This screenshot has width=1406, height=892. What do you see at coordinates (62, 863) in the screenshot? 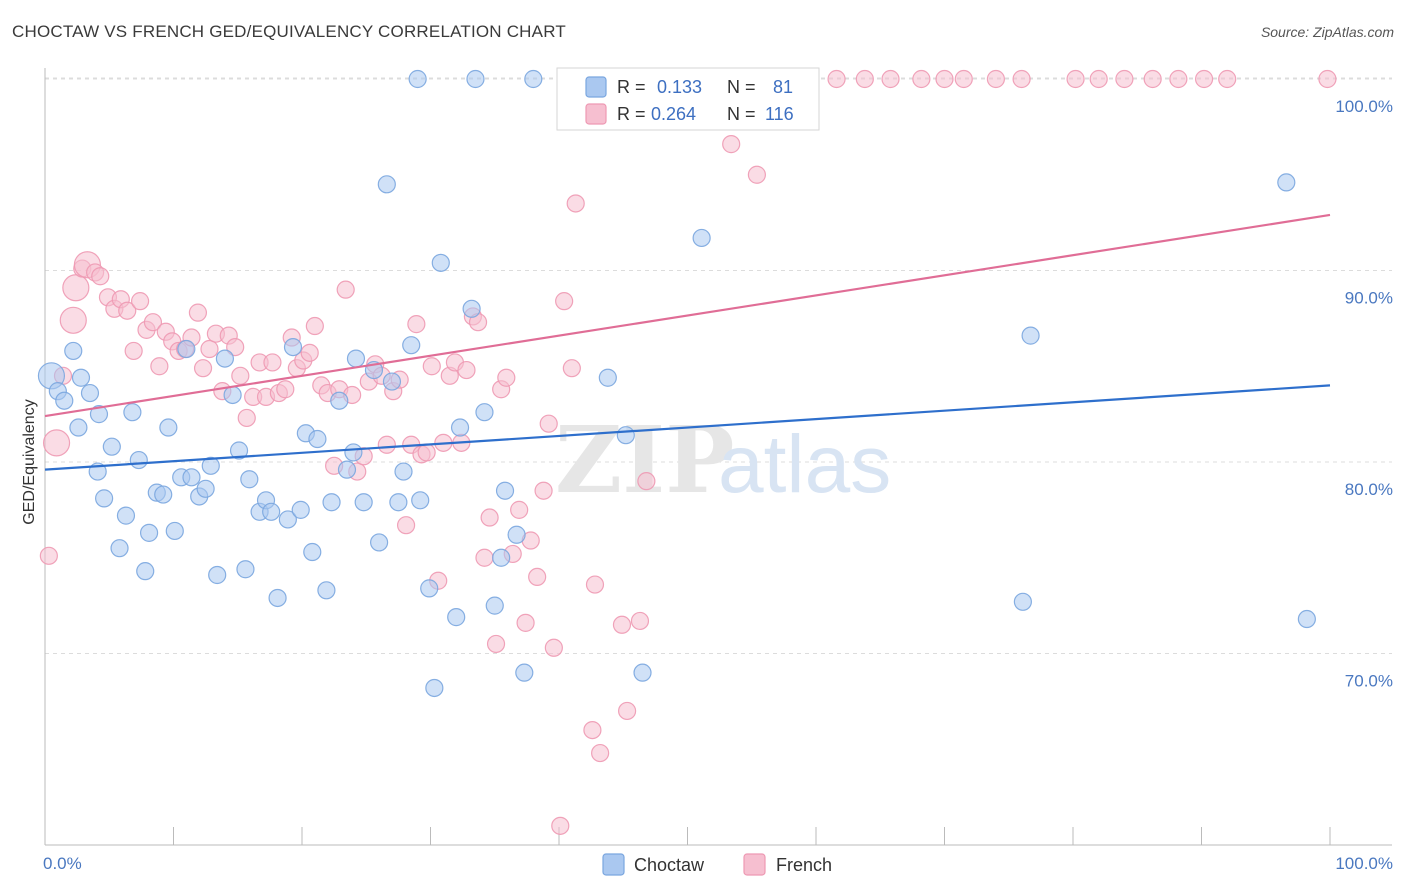
I see `x-tick-label: 0.0%` at bounding box center [62, 863].